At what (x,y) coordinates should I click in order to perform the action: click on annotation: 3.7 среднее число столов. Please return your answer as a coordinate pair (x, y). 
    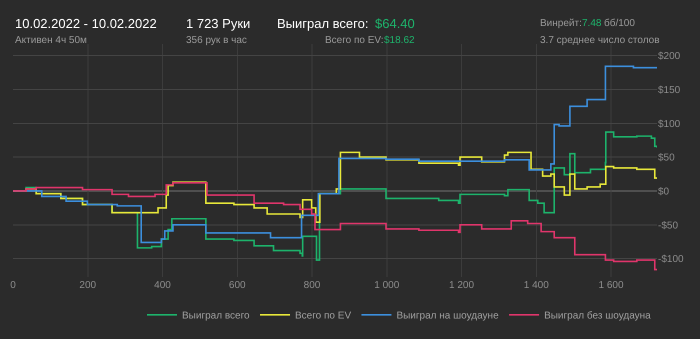
    Looking at the image, I should click on (600, 40).